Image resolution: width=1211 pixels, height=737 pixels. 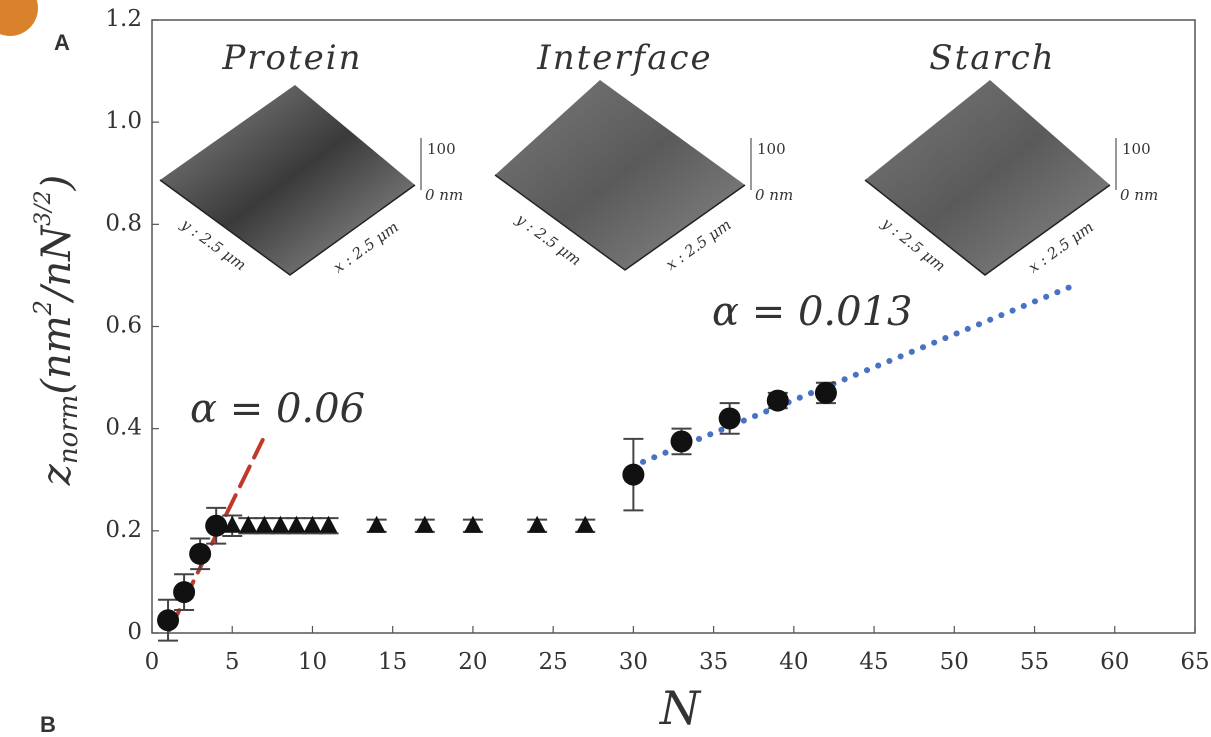 I want to click on inset-title: Protein, so click(x=291, y=58).